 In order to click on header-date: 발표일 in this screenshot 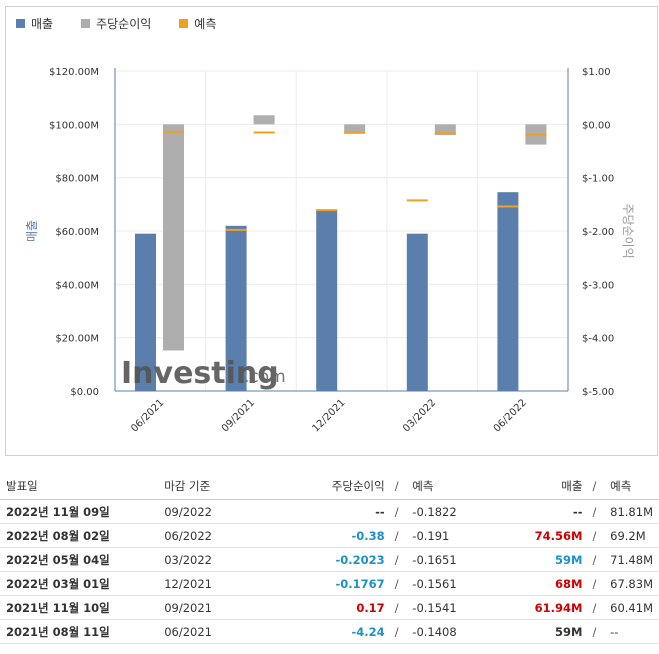, I will do `click(79, 486)`.